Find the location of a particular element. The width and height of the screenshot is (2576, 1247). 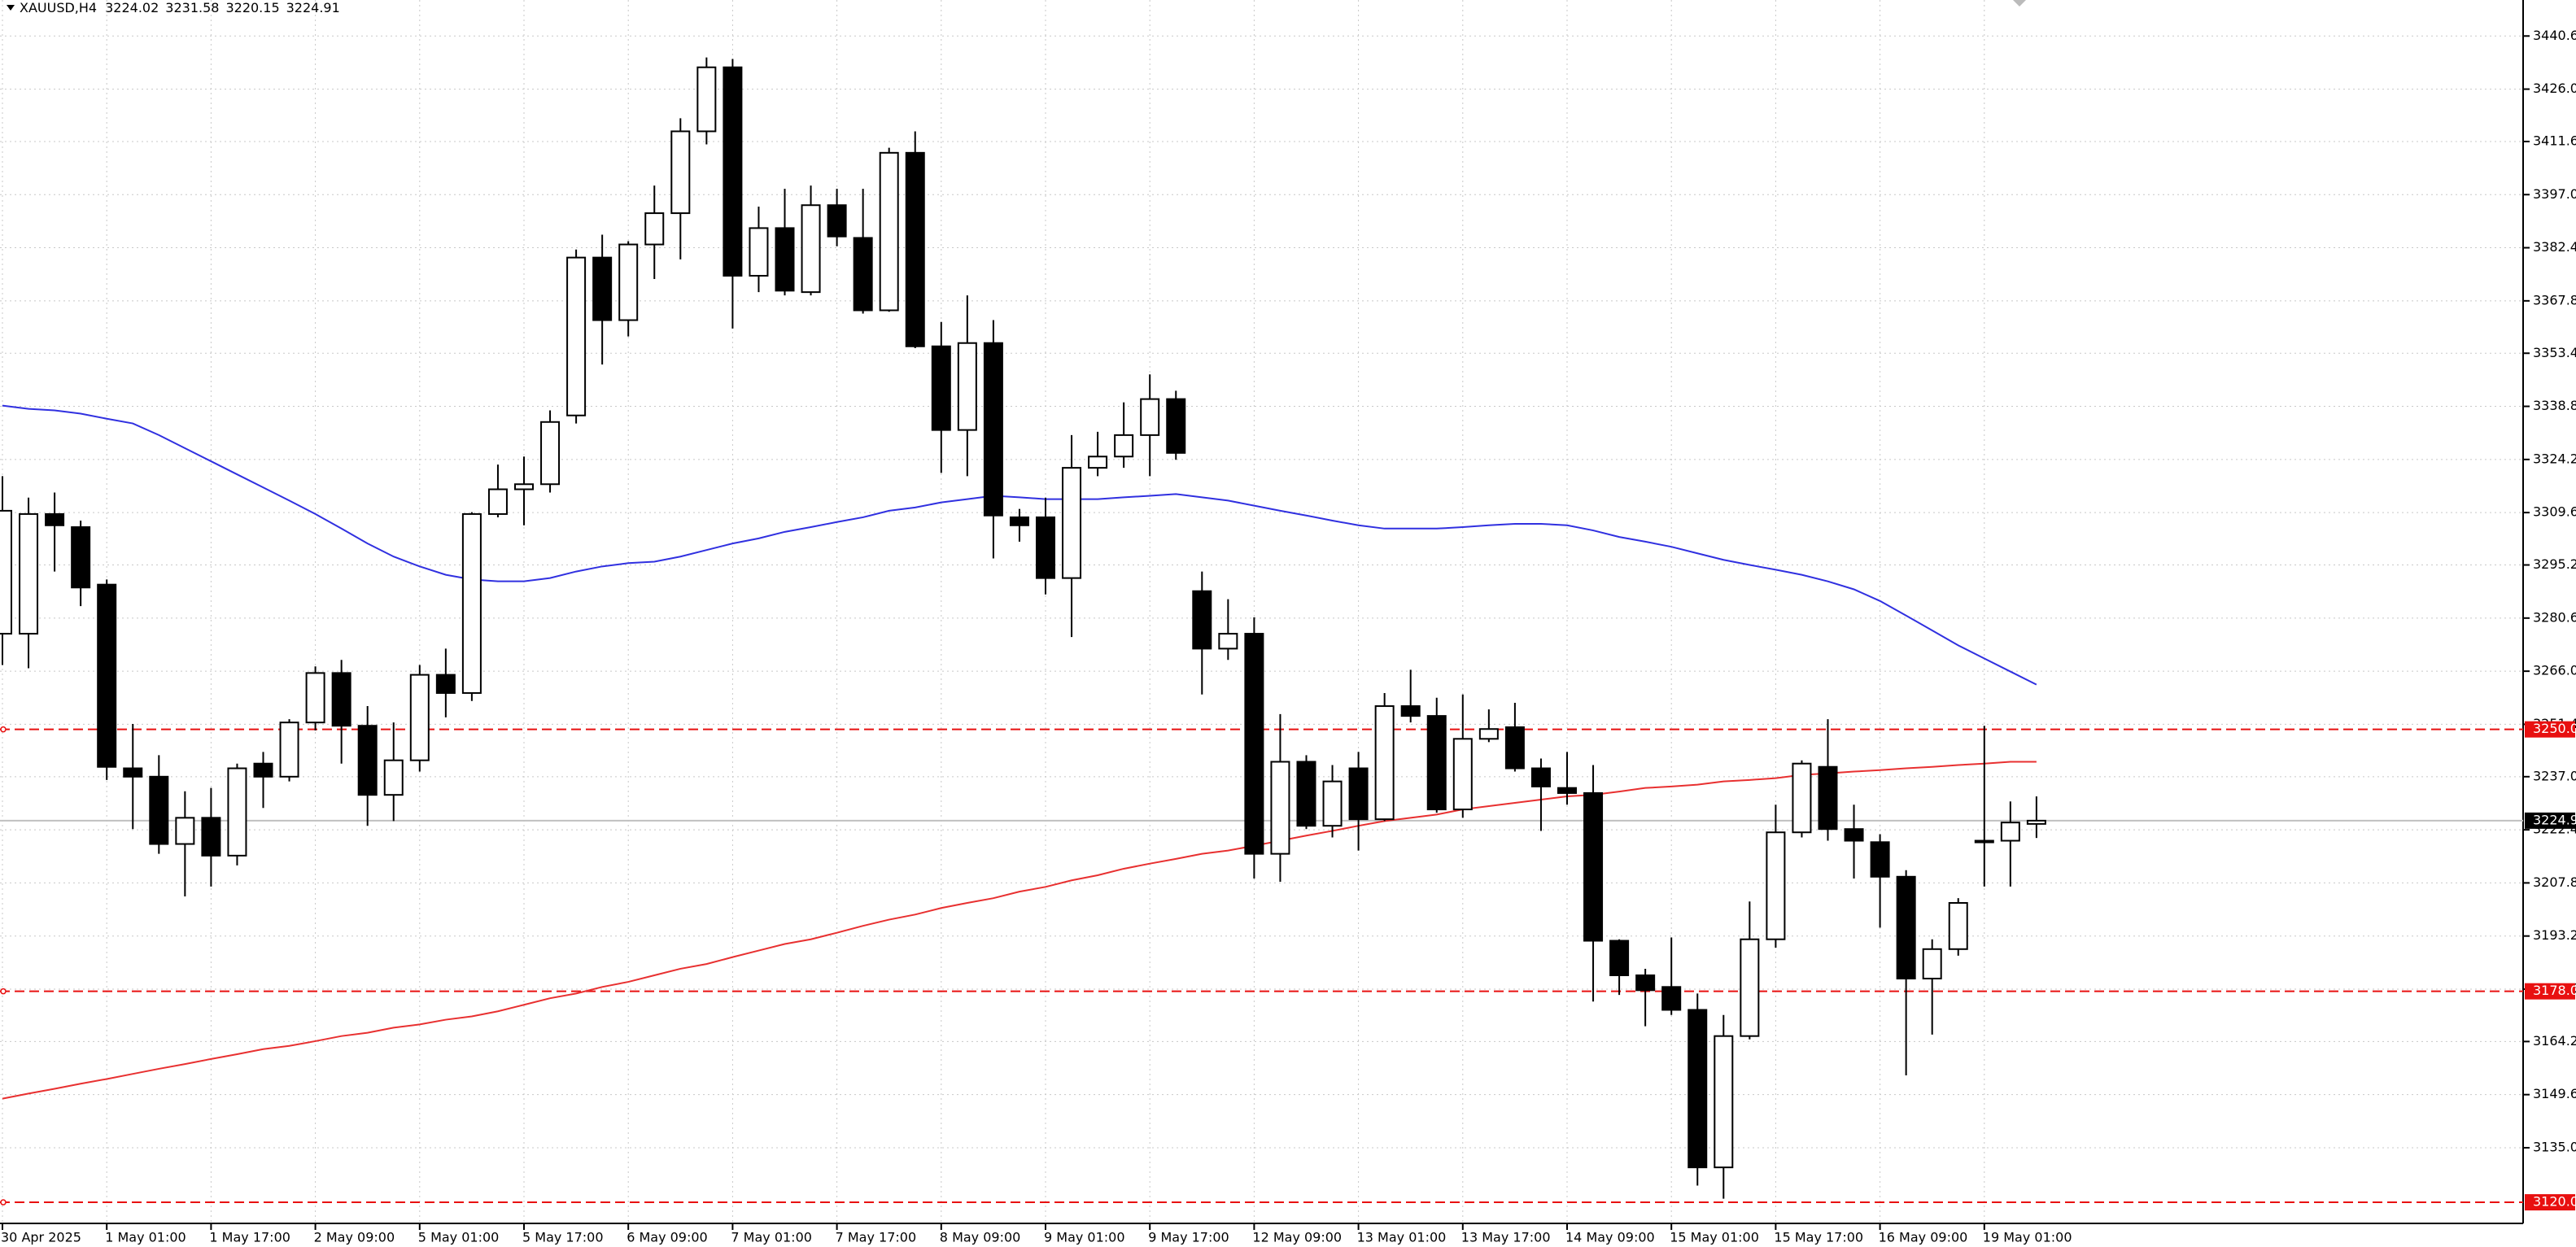

y-tick-label: 3411.60 is located at coordinates (2554, 140).